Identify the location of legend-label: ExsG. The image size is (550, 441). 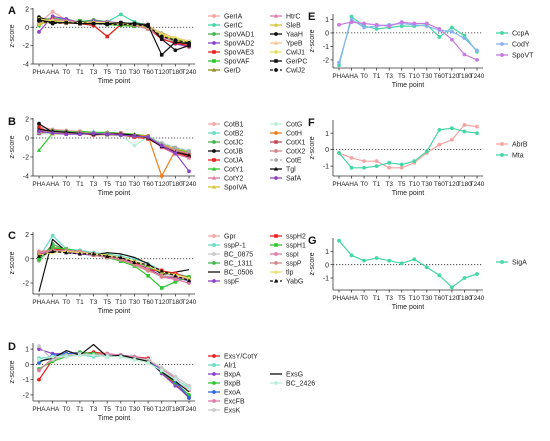
(294, 375).